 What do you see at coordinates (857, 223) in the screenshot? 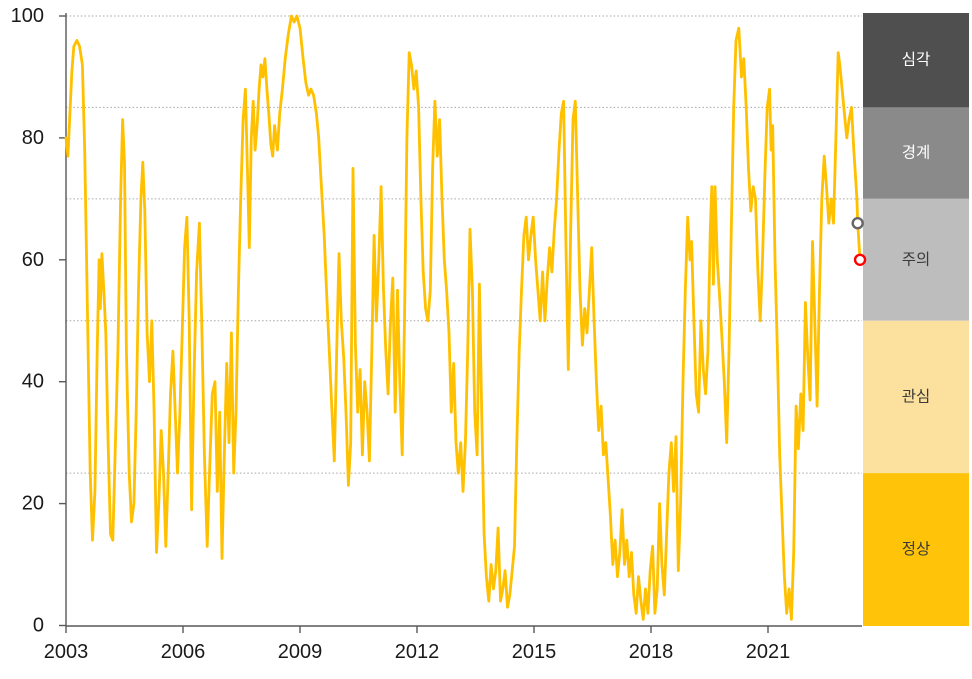
I see `previous-marker` at bounding box center [857, 223].